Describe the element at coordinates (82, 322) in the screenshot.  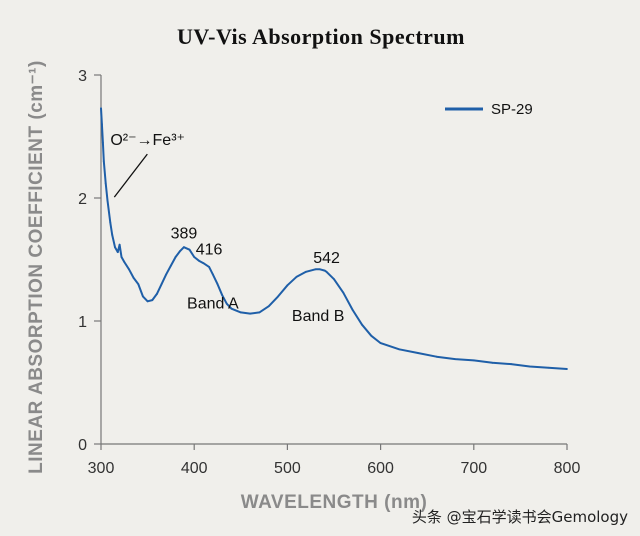
I see `y-tick-label: 1` at that location.